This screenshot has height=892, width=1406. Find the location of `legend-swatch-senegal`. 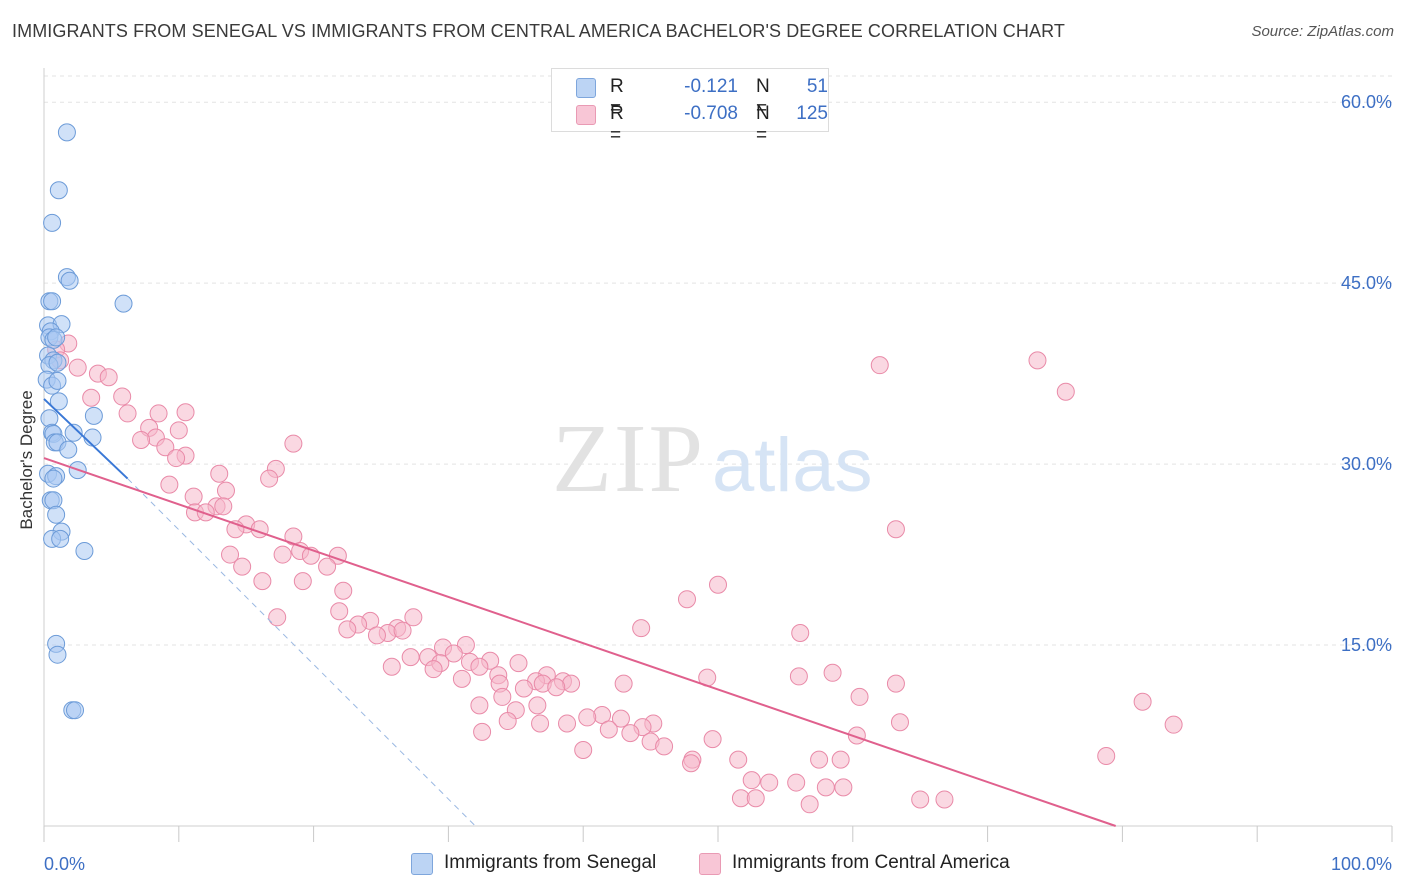

legend-swatch-senegal is located at coordinates (586, 88).